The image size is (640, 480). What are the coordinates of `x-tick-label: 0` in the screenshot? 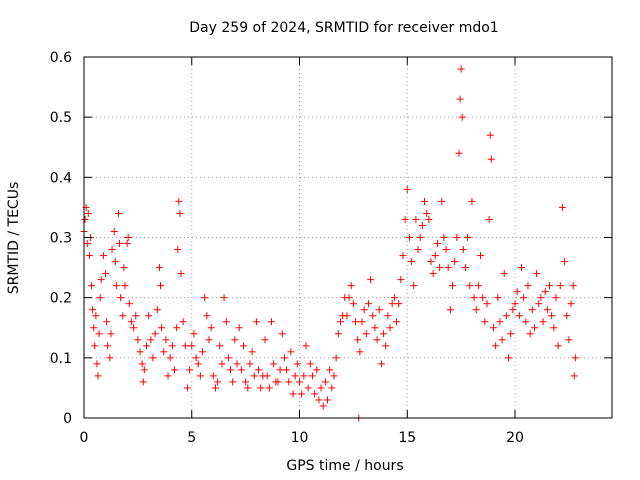 It's located at (84, 438).